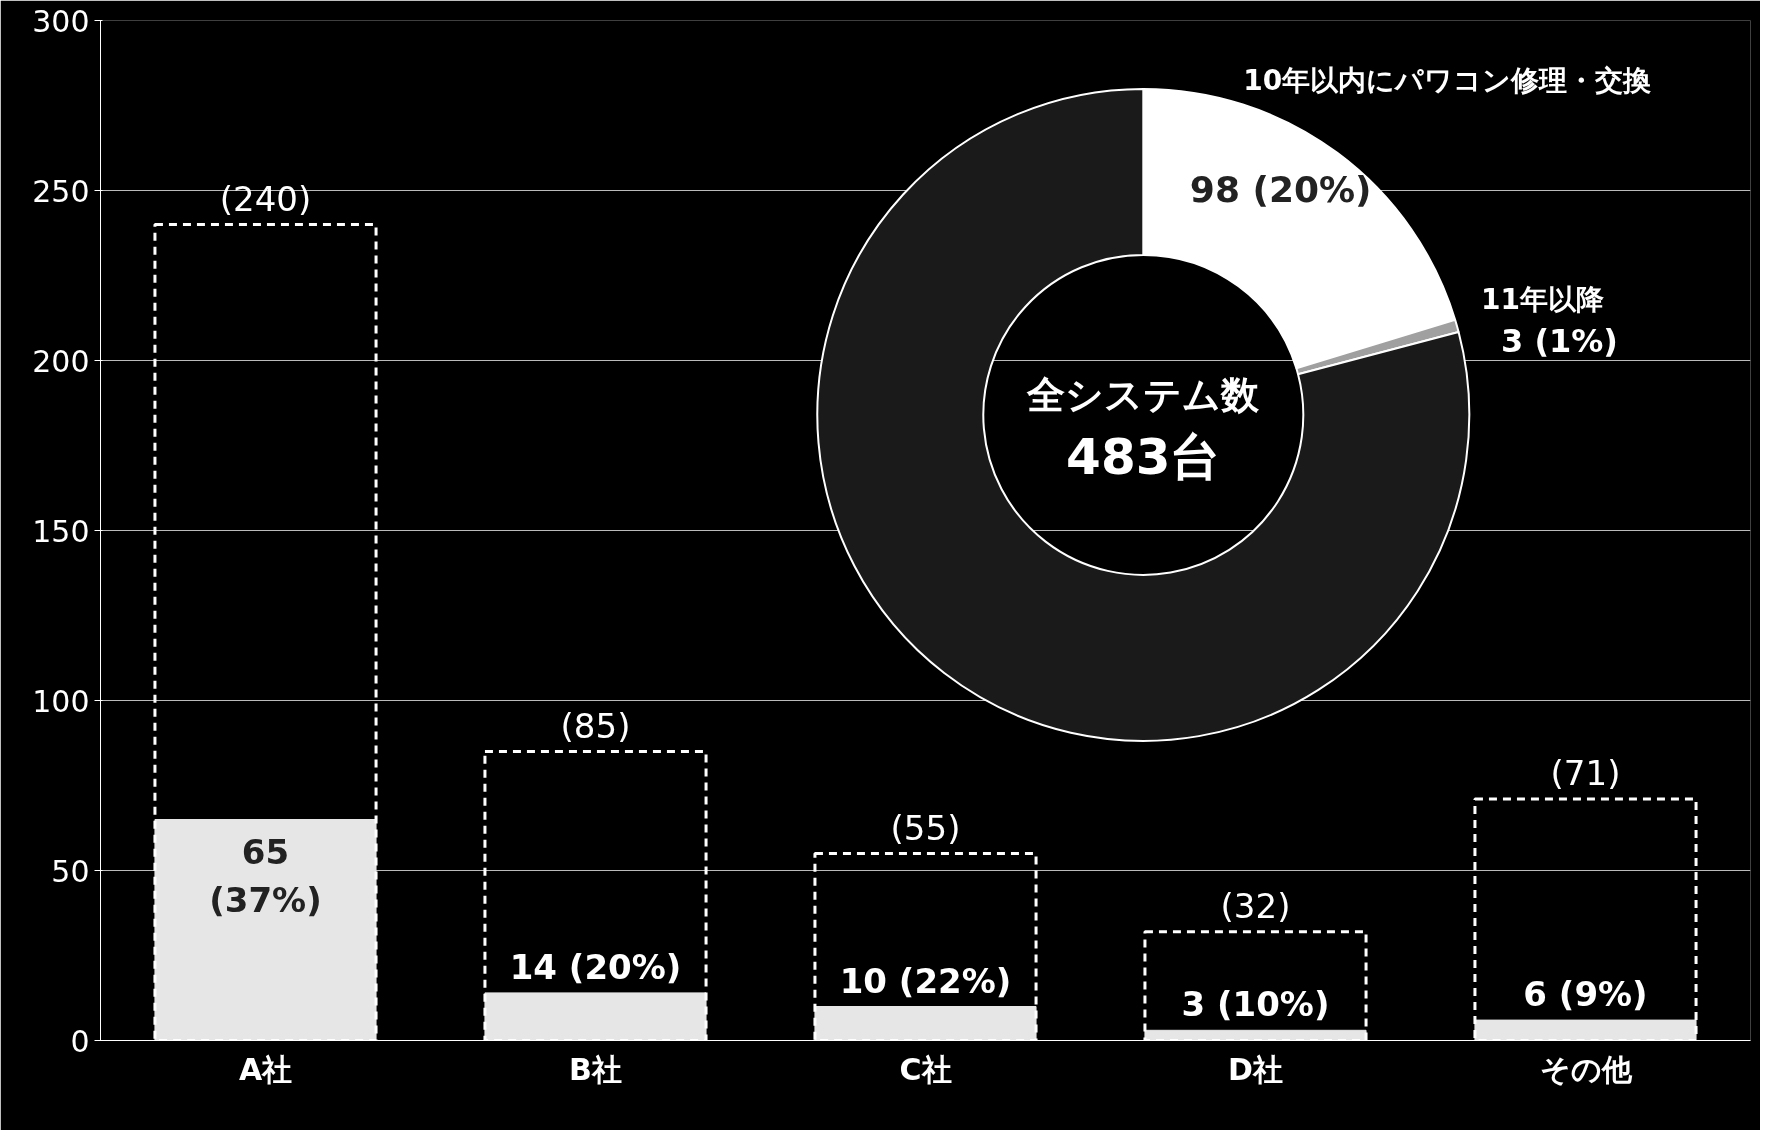 The image size is (1775, 1144). What do you see at coordinates (265, 1069) in the screenshot?
I see `x-tick-label: A社` at bounding box center [265, 1069].